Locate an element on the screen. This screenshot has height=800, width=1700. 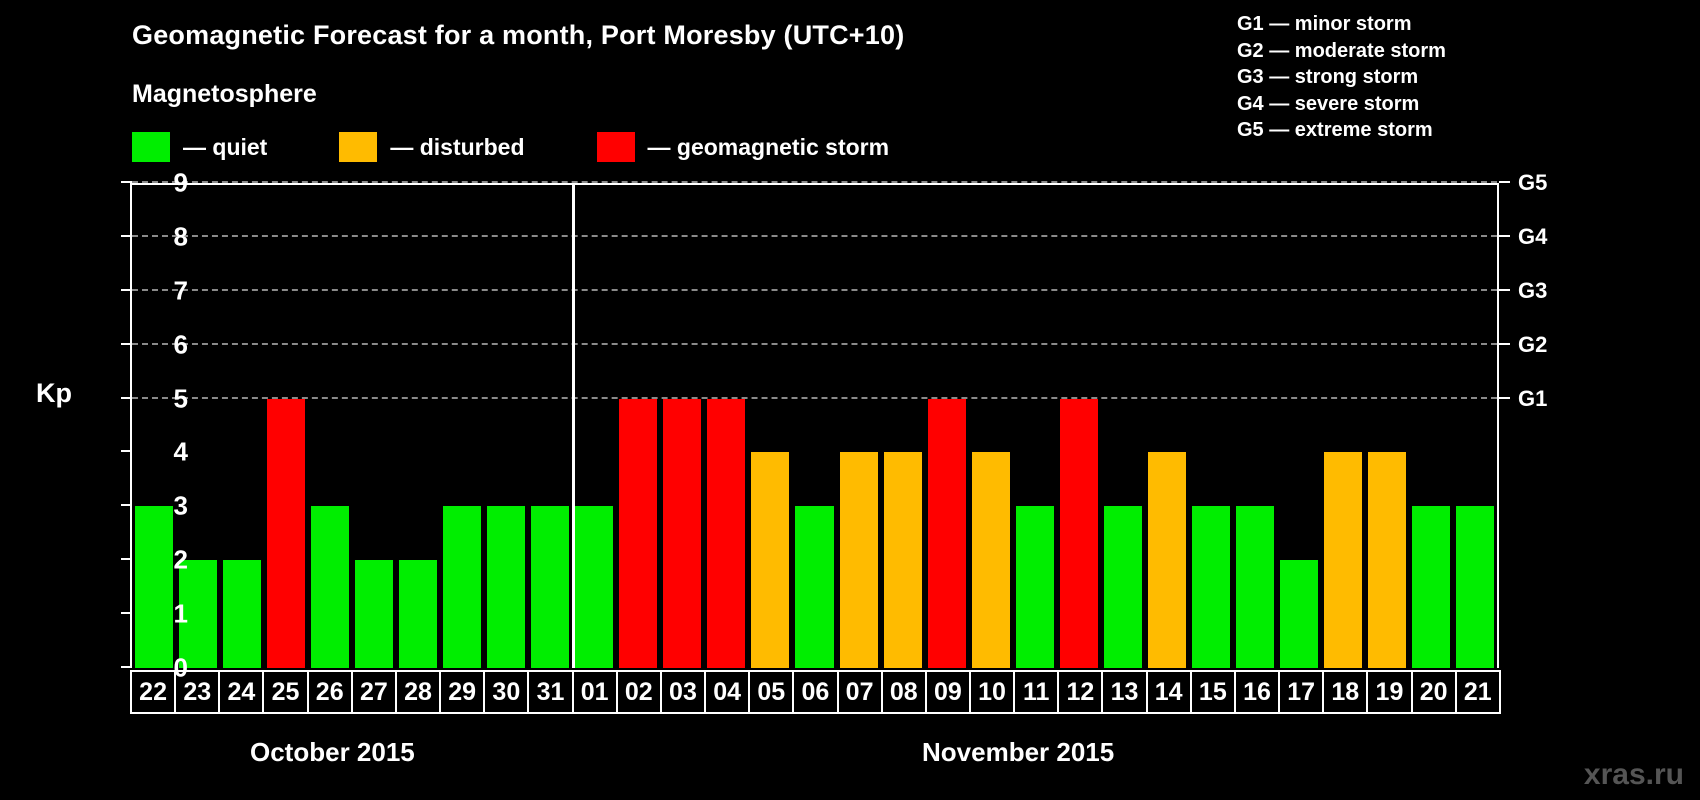
day-label-18: 18 is located at coordinates (1345, 692).